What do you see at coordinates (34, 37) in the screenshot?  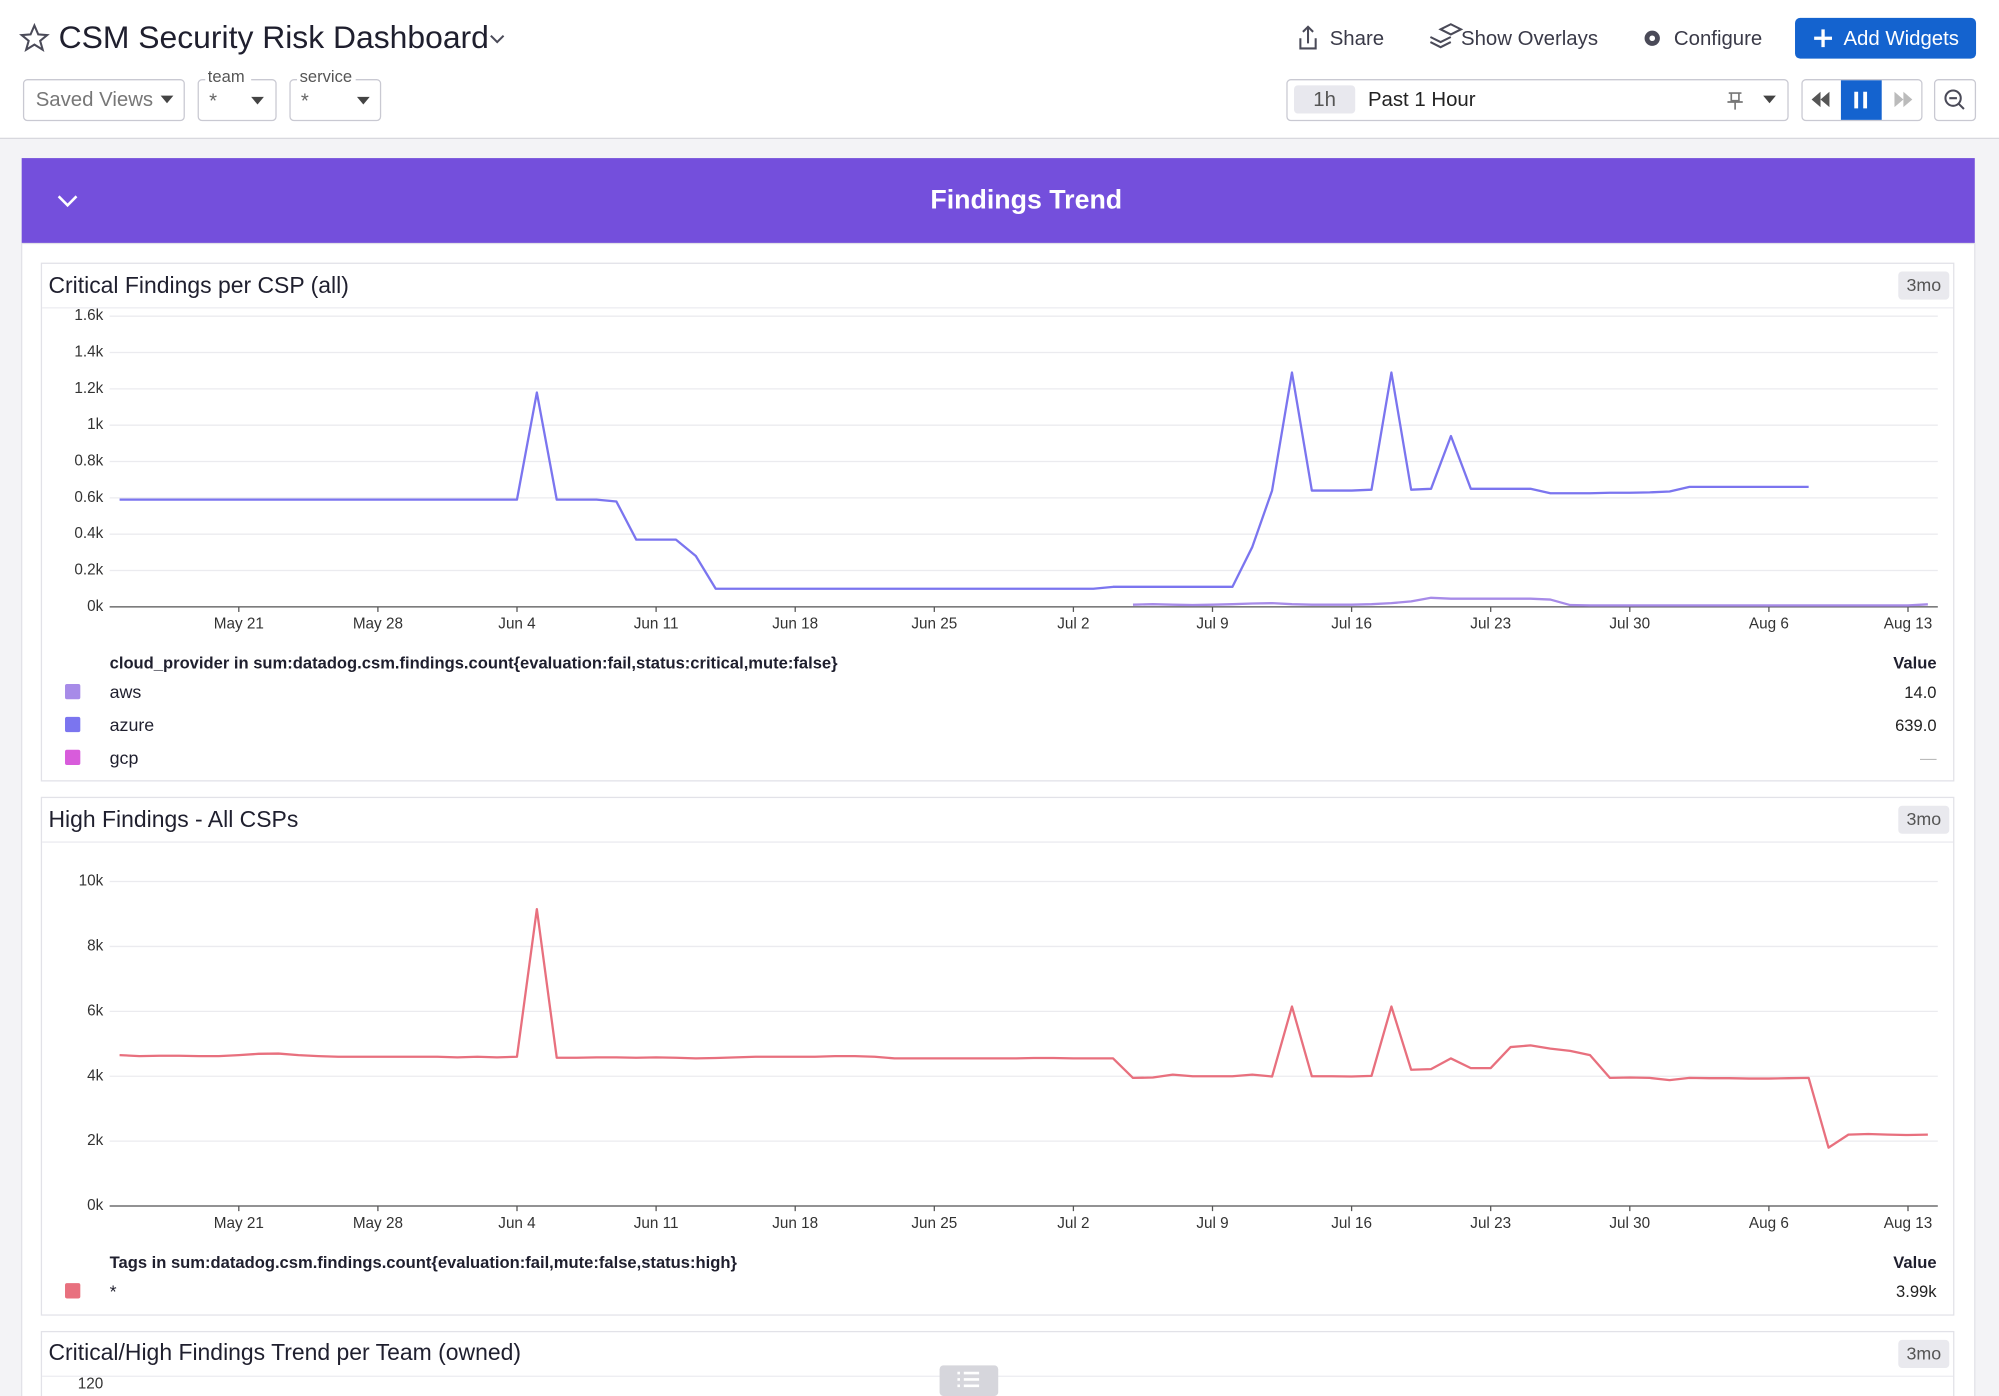 I see `favorite-star` at bounding box center [34, 37].